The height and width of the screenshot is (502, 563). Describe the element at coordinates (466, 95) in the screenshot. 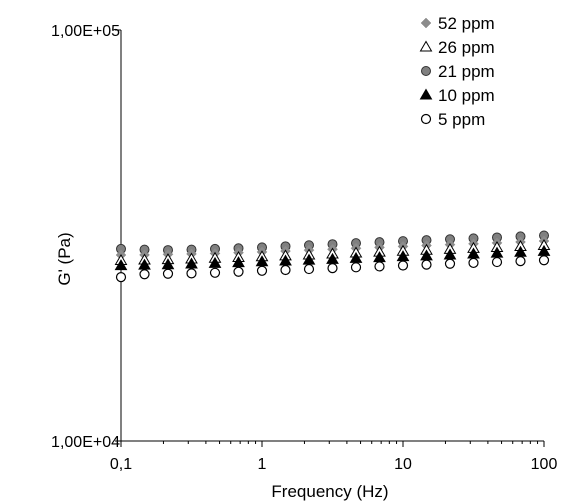

I see `legend-label: 10 ppm` at that location.